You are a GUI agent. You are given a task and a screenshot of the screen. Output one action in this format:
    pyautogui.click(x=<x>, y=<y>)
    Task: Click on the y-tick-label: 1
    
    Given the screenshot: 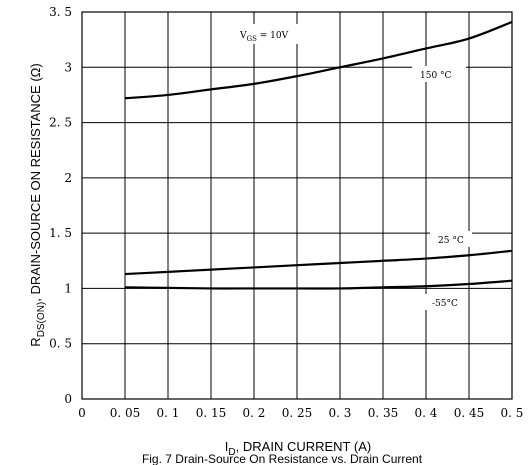 What is the action you would take?
    pyautogui.click(x=68, y=288)
    